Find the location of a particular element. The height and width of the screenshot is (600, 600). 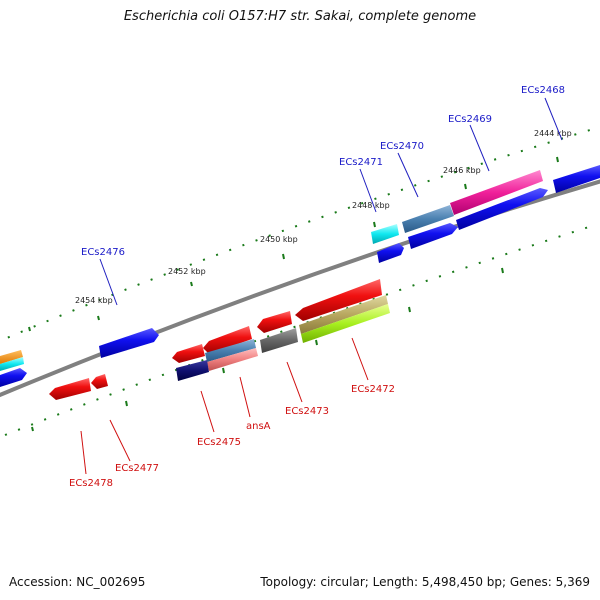

gene-label-ecs2468: ECs2468 is located at coordinates (543, 90).